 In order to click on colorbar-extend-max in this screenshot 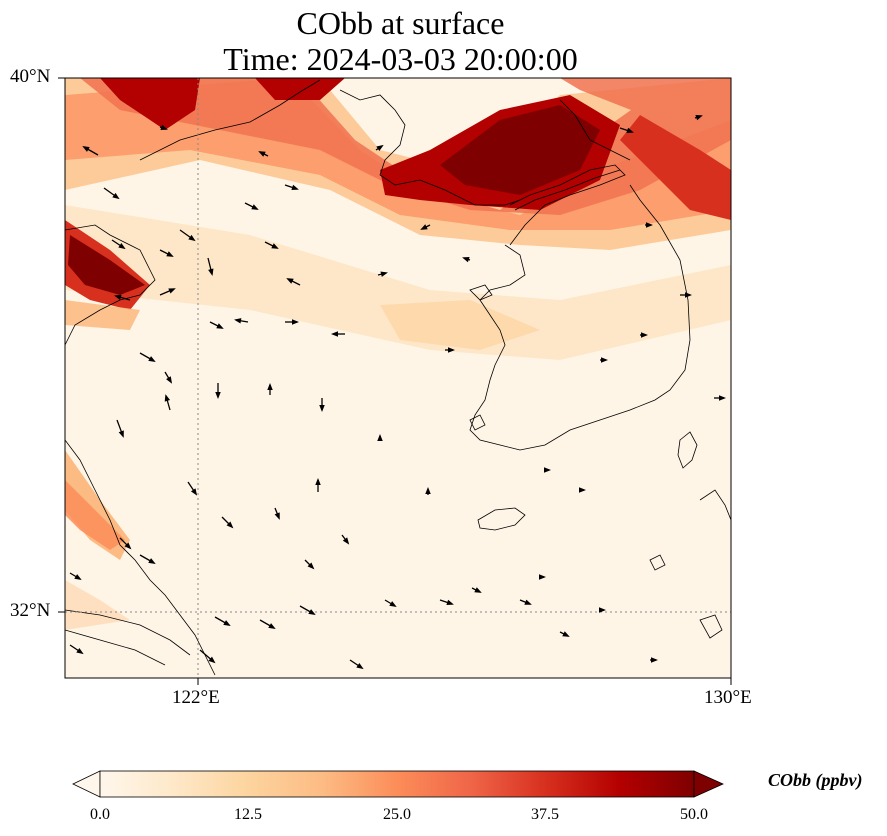, I will do `click(708, 784)`.